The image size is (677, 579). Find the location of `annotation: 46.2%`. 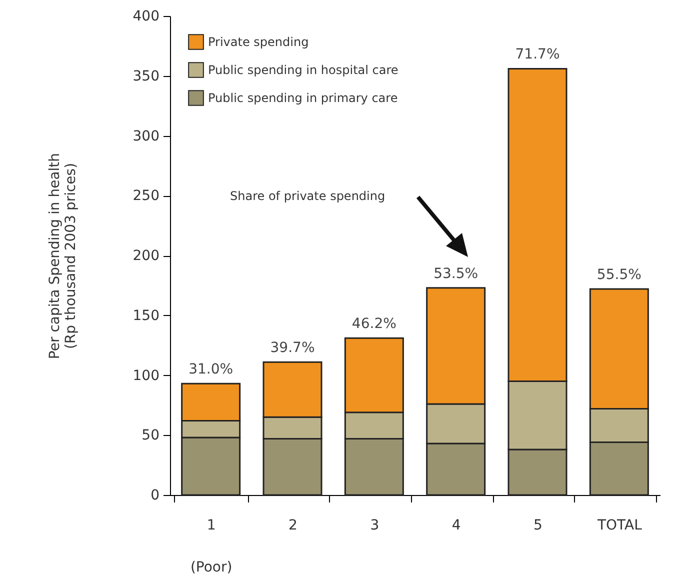

annotation: 46.2% is located at coordinates (374, 324).